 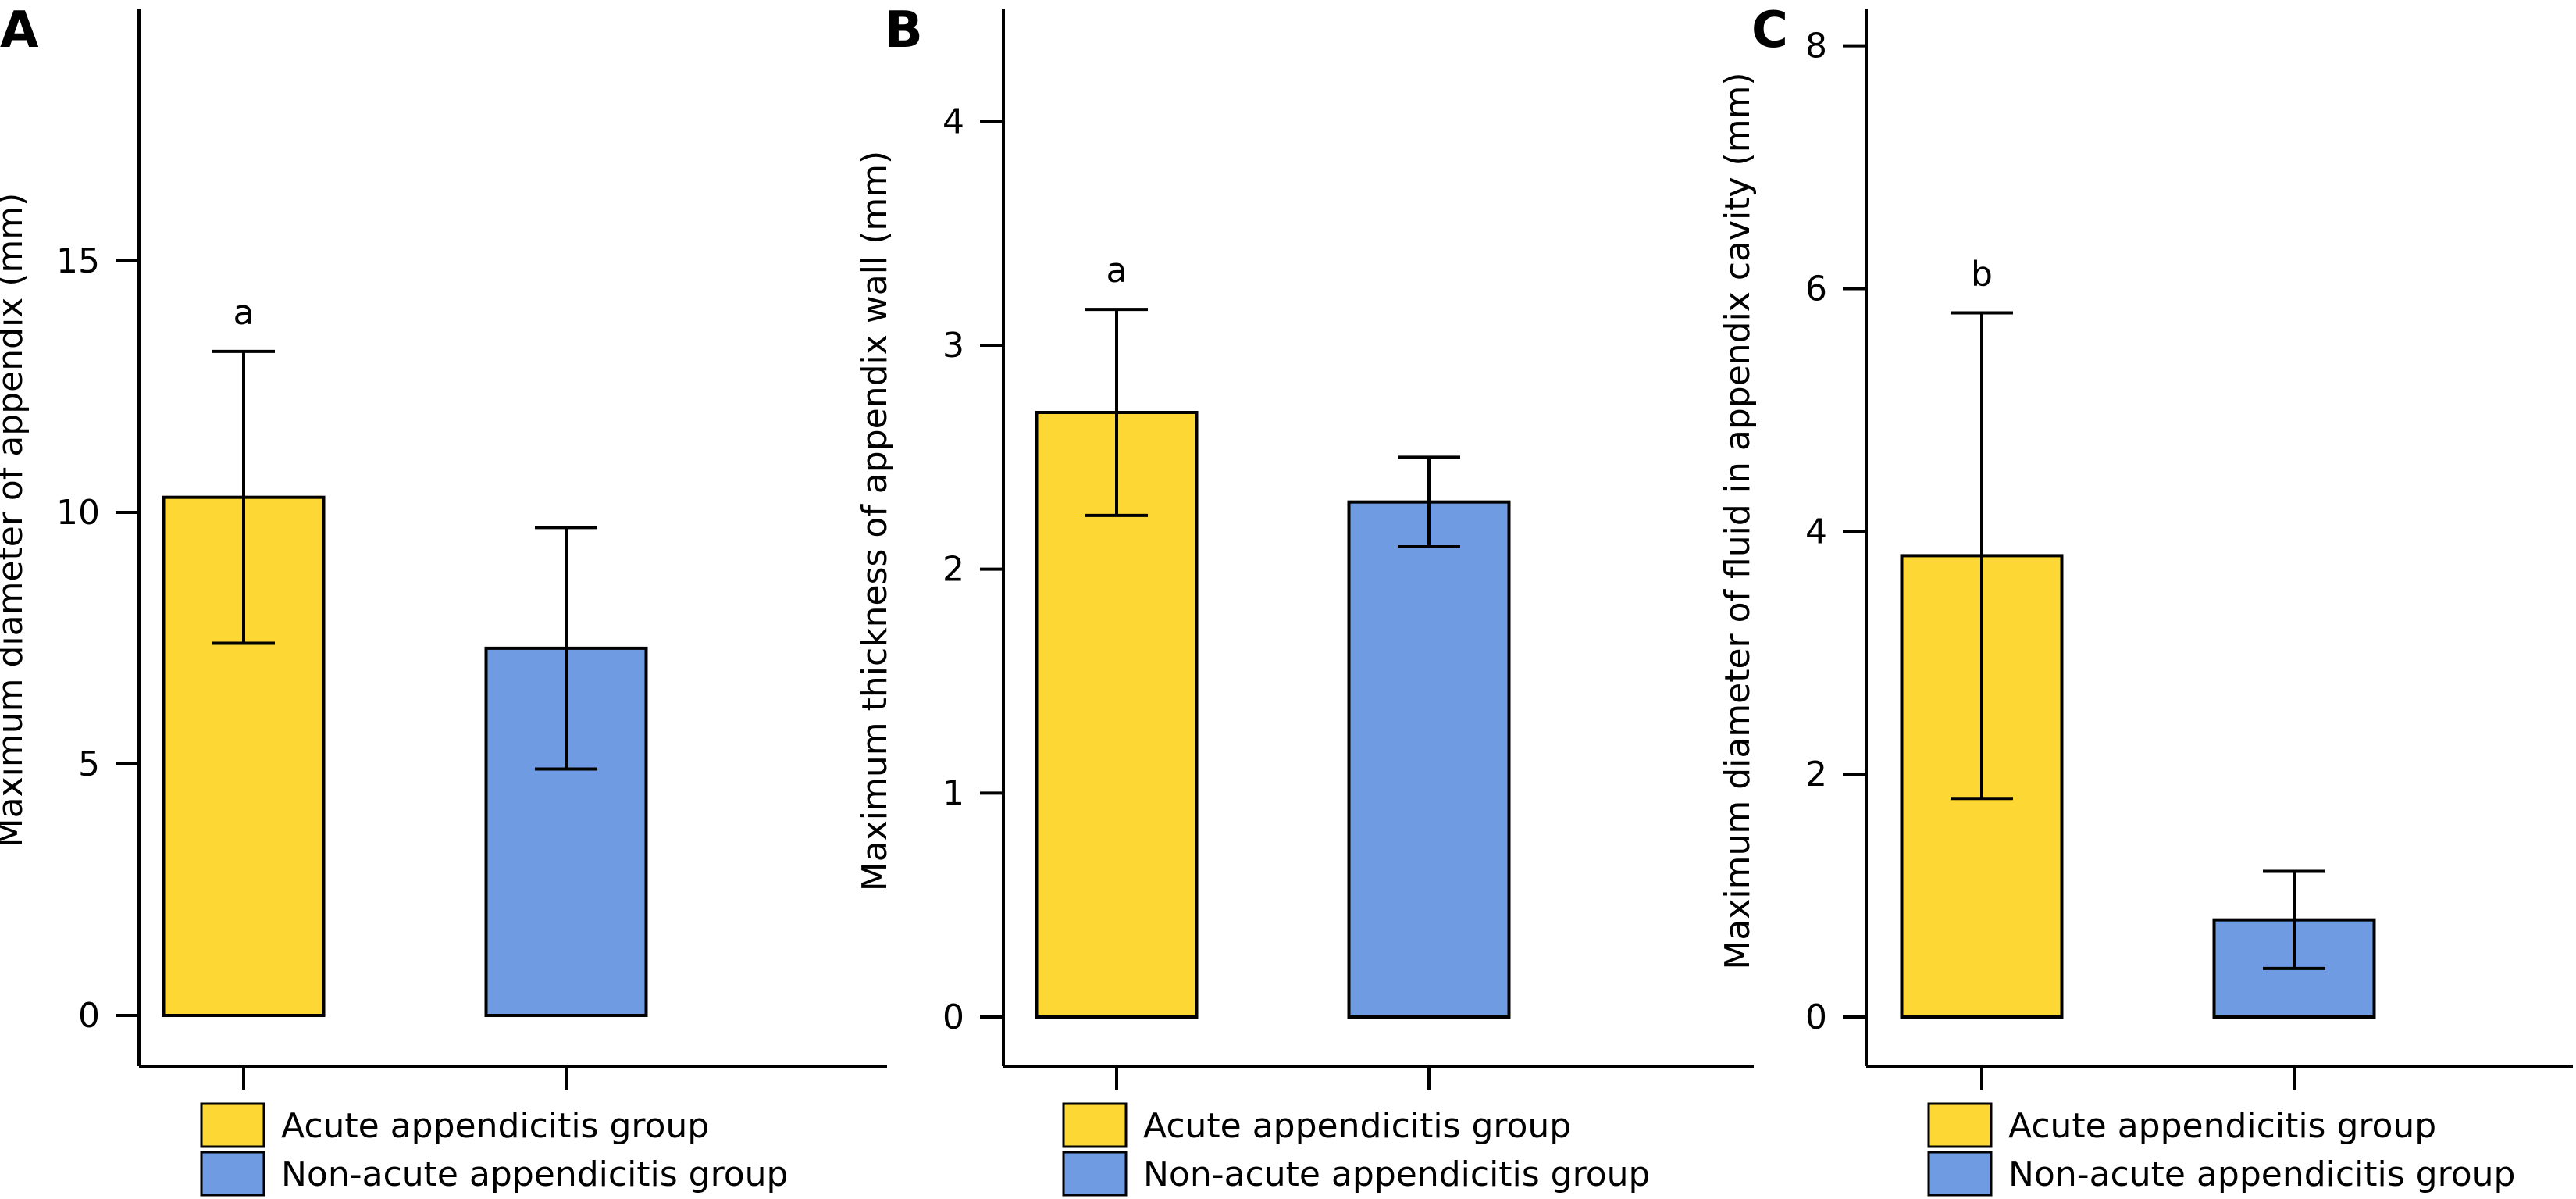 What do you see at coordinates (1429, 759) in the screenshot?
I see `bar-non-acute` at bounding box center [1429, 759].